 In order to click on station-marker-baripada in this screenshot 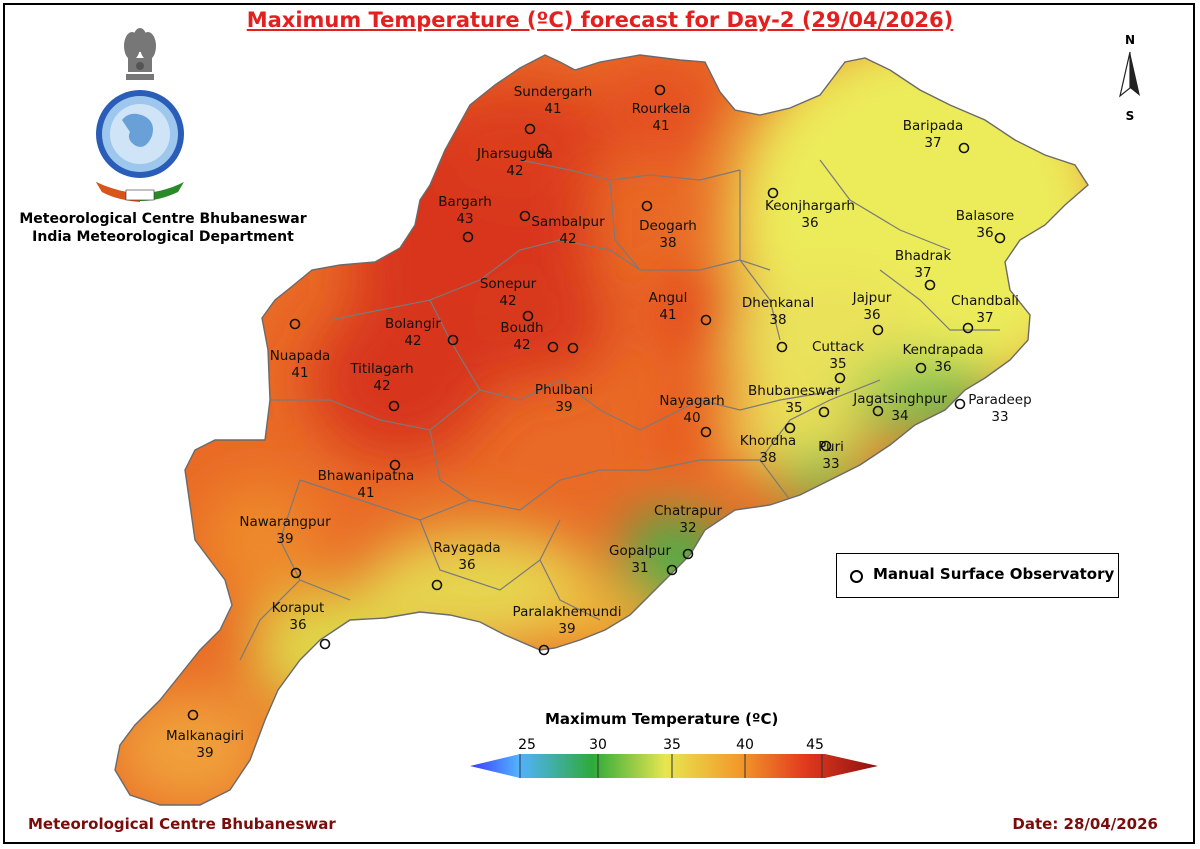, I will do `click(964, 148)`.